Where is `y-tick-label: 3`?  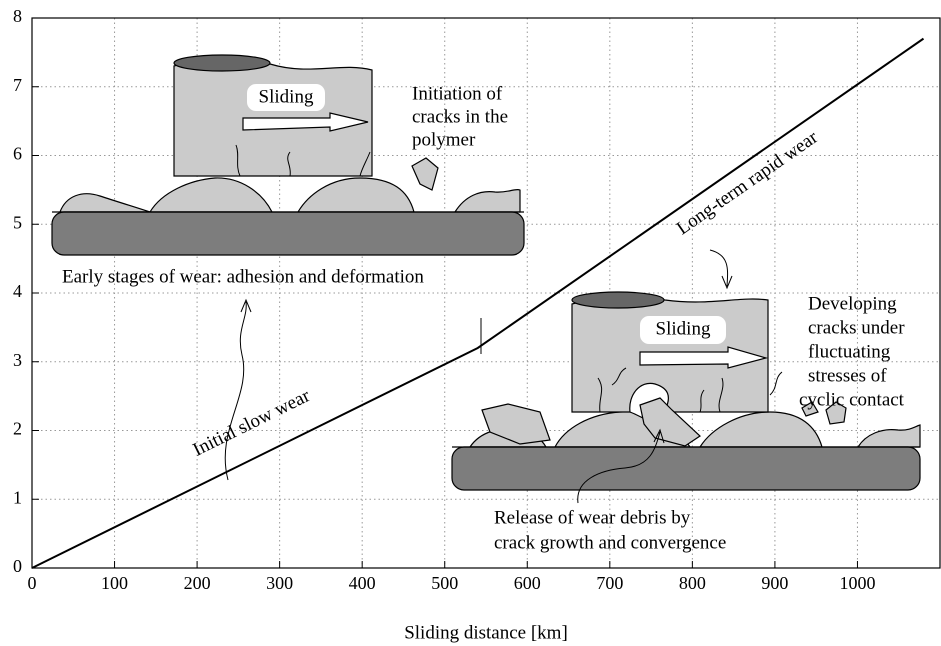 y-tick-label: 3 is located at coordinates (17, 360).